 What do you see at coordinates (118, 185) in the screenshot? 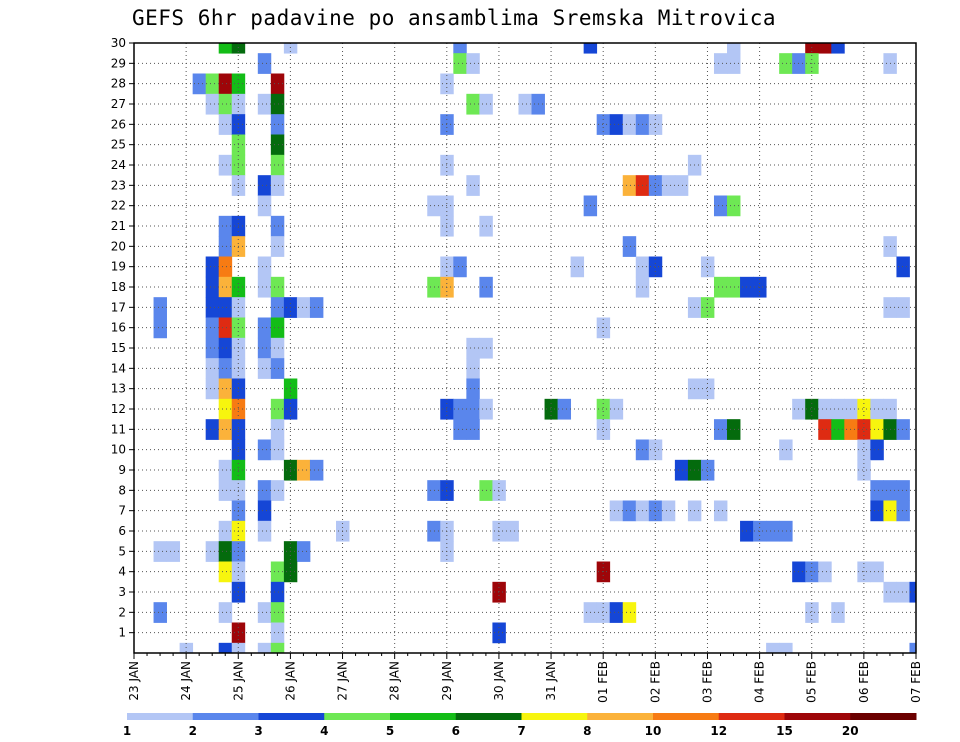
I see `y-tick-label: 23` at bounding box center [118, 185].